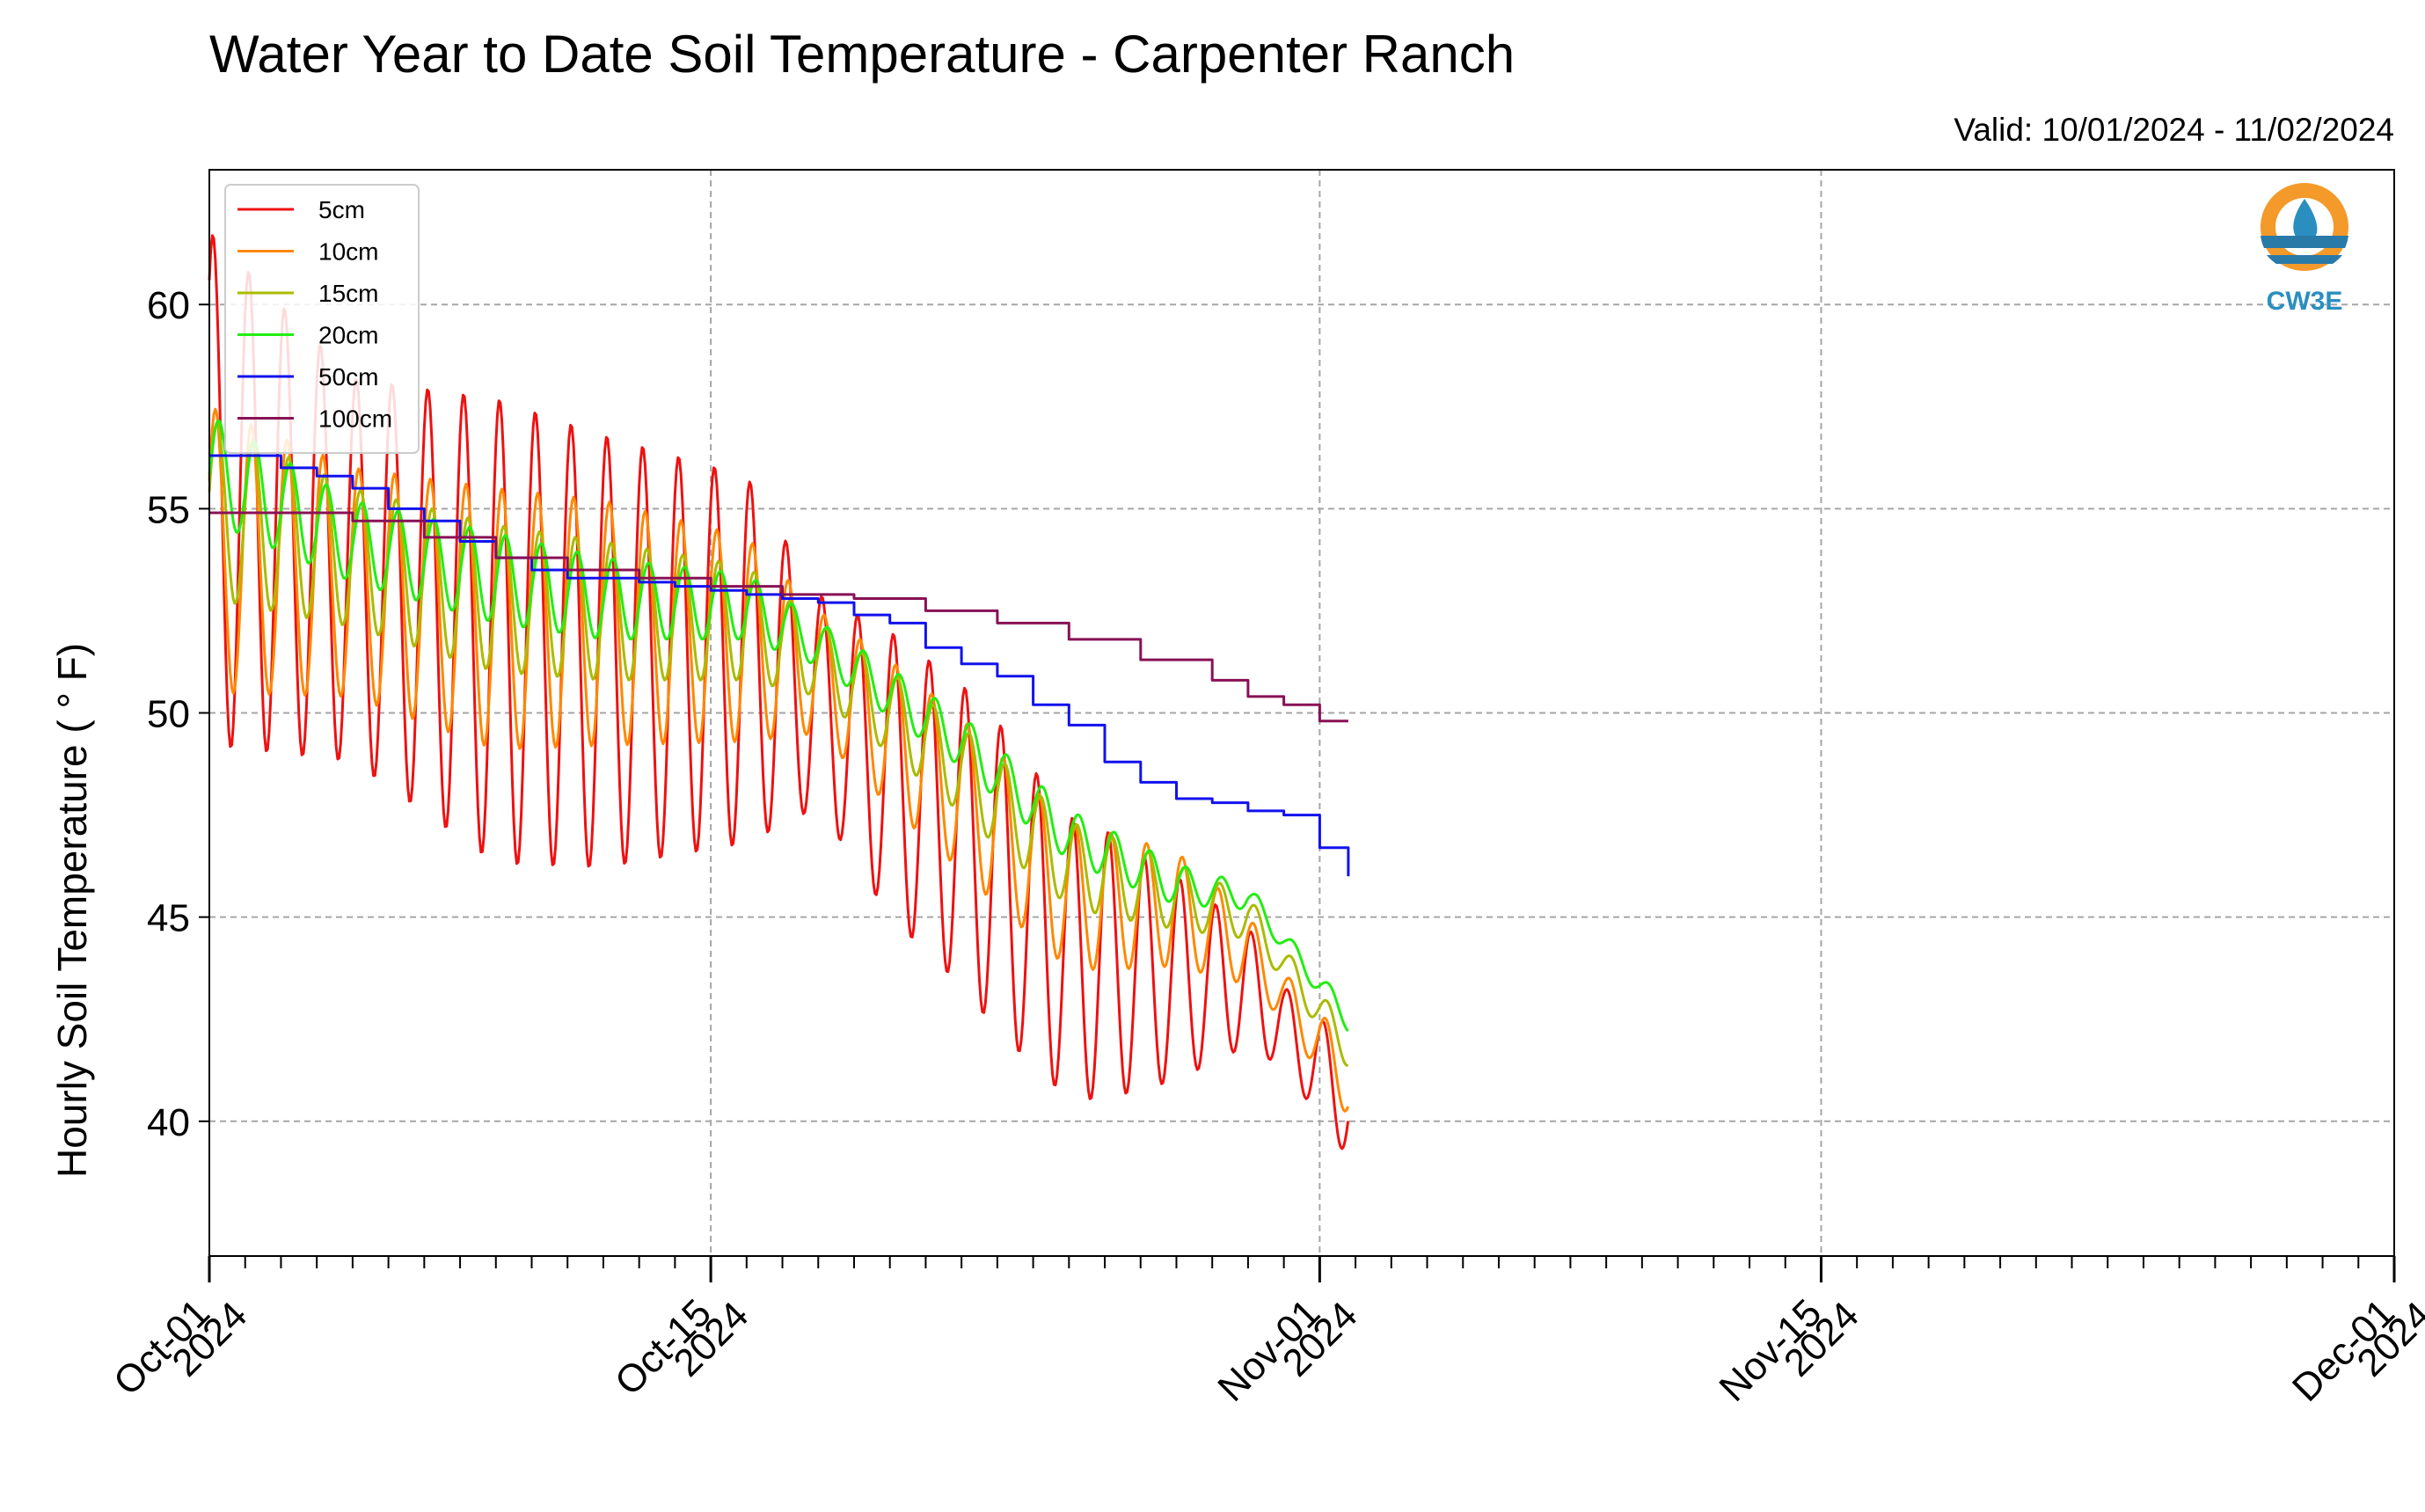  Describe the element at coordinates (322, 319) in the screenshot. I see `legend: 5cm 10cm 15cm 20cm 50cm 100cm` at that location.